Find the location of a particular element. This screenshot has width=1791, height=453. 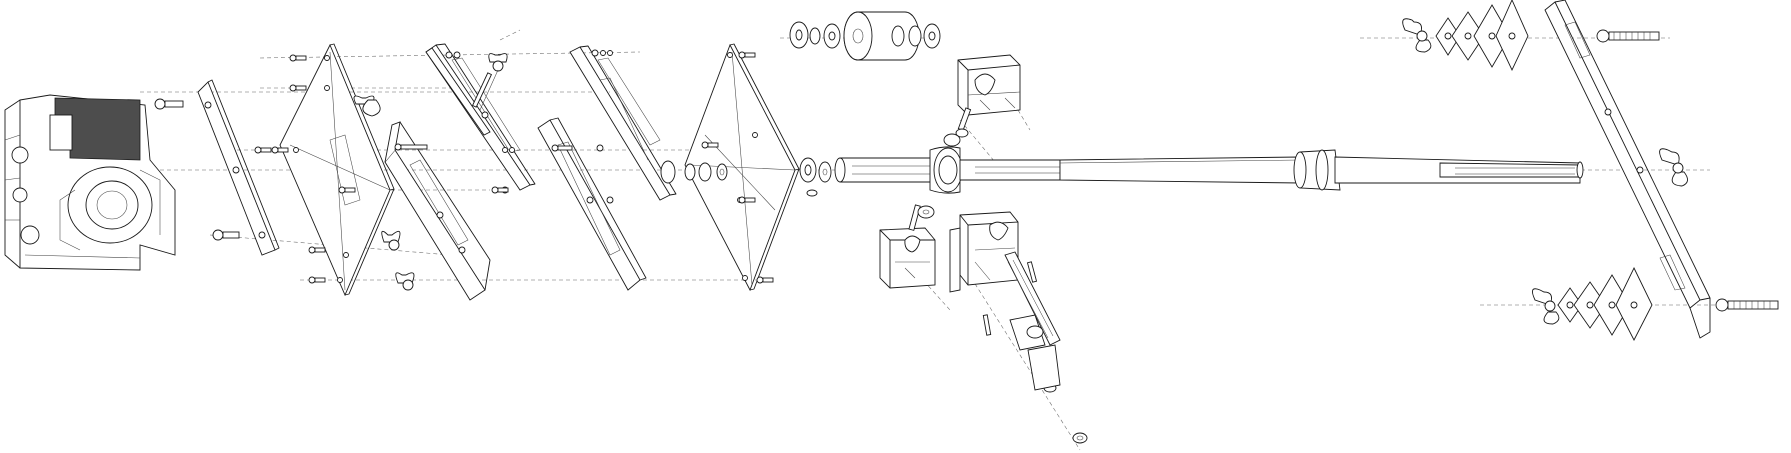

wing-nut-upper-right is located at coordinates (1417, 35).